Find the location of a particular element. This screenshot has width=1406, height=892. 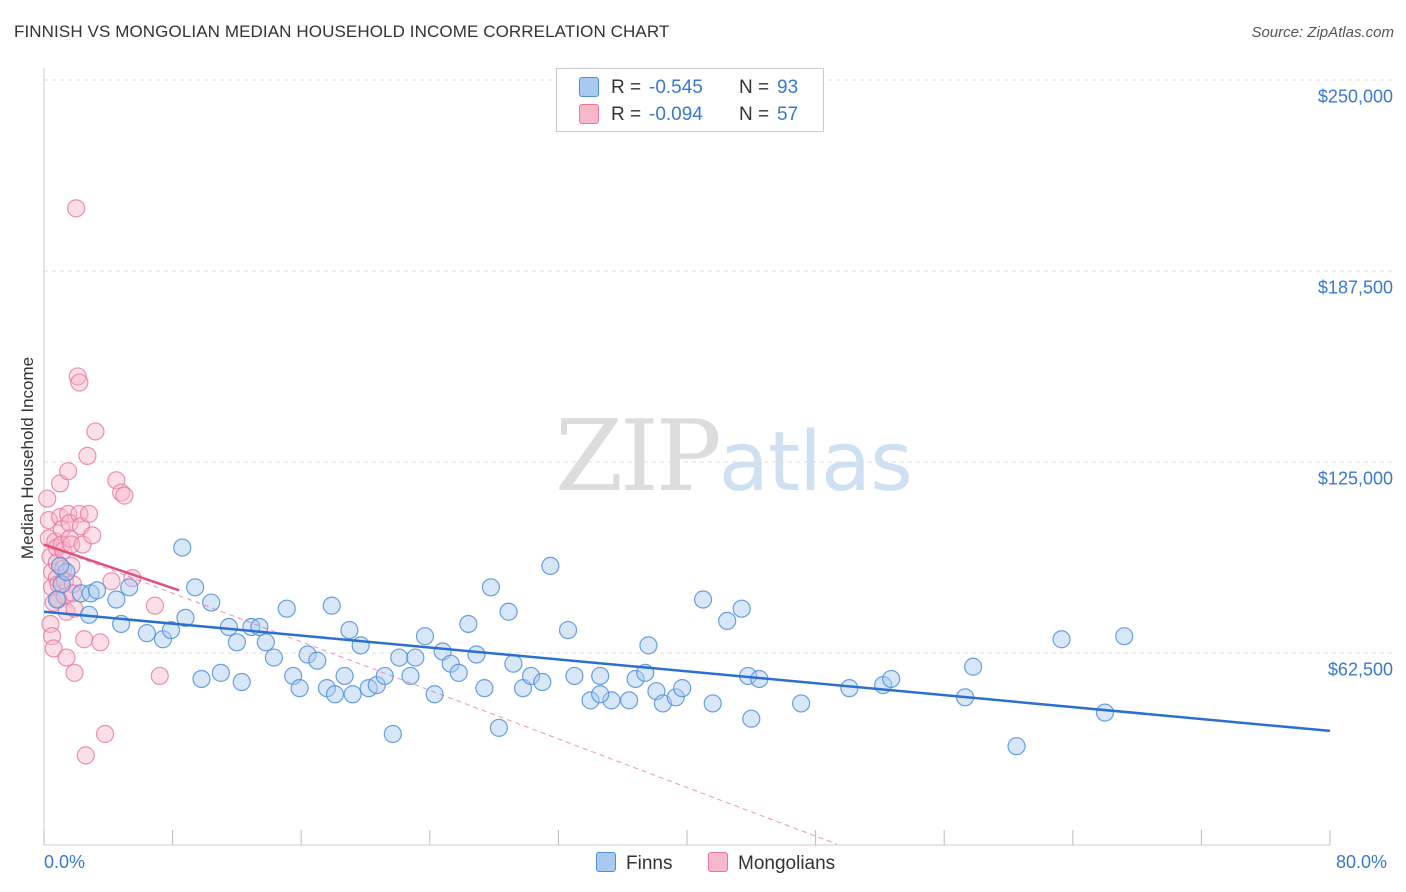

finns-legend-label: Finns is located at coordinates (649, 863).